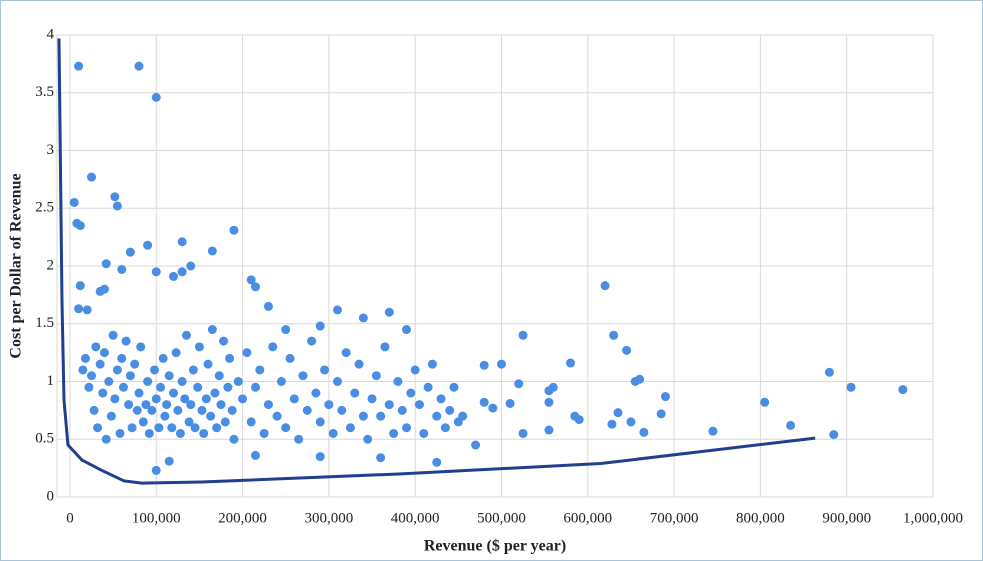 The width and height of the screenshot is (983, 561). What do you see at coordinates (495, 546) in the screenshot?
I see `x-axis-title: Revenue ($ per year)` at bounding box center [495, 546].